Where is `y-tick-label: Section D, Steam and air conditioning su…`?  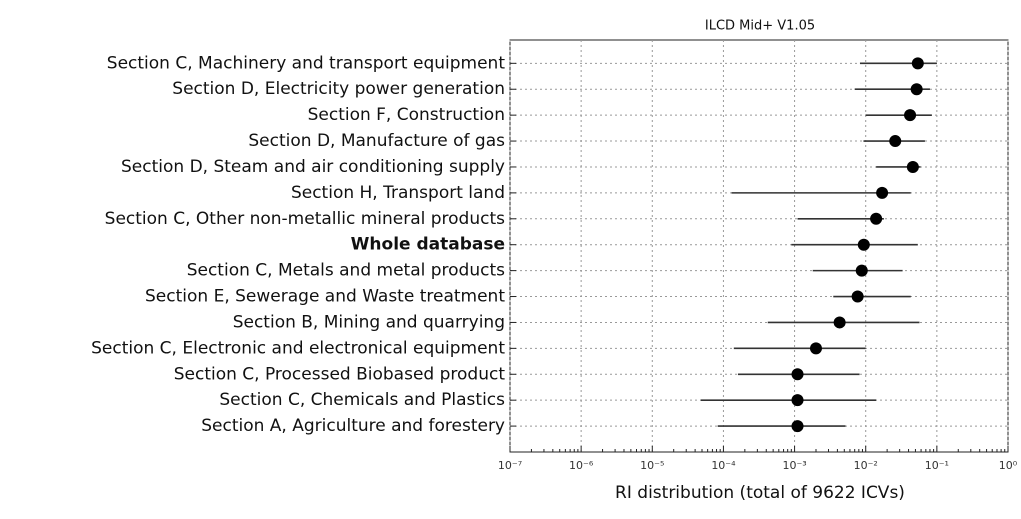
y-tick-label: Section D, Steam and air conditioning su… is located at coordinates (313, 167).